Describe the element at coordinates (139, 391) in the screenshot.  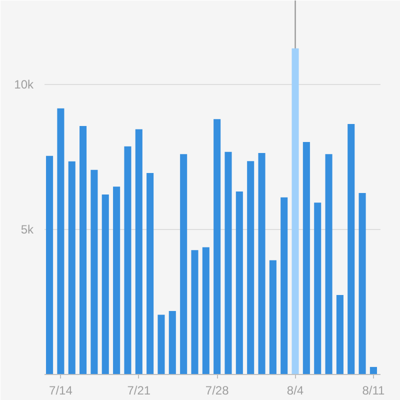
I see `x-tick-label: 7/21` at that location.